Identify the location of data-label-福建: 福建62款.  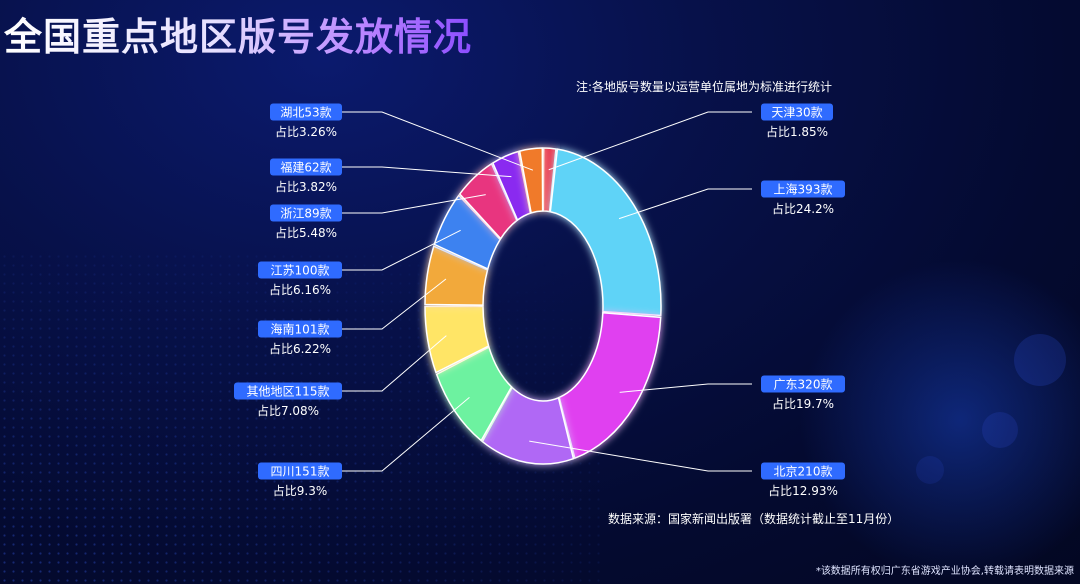
(305, 167).